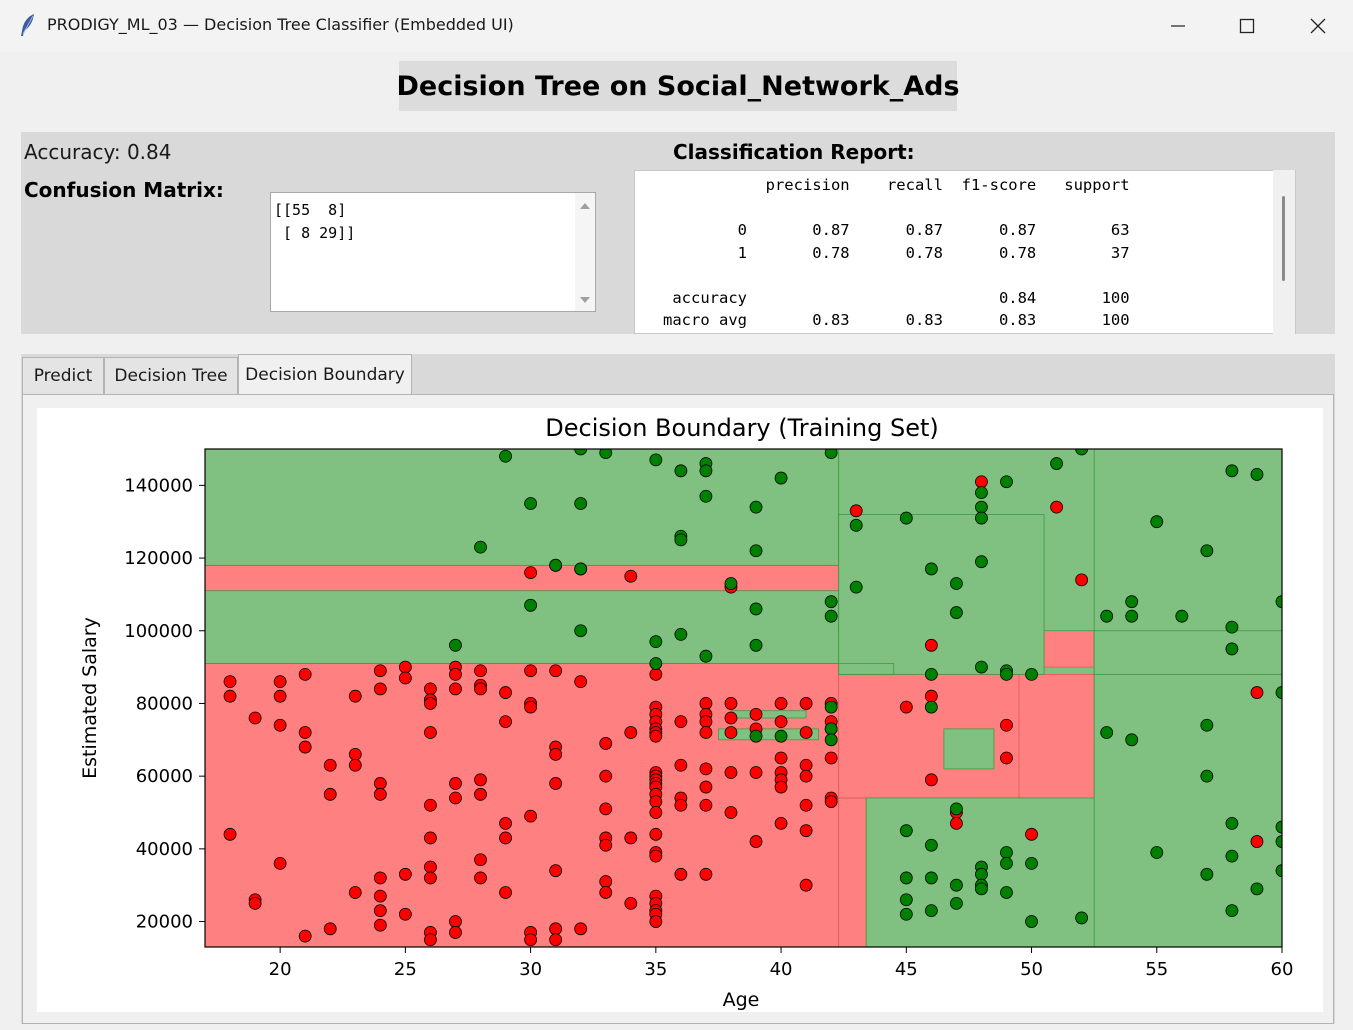  I want to click on confusion-matrix-label: Confusion Matrix:, so click(124, 190).